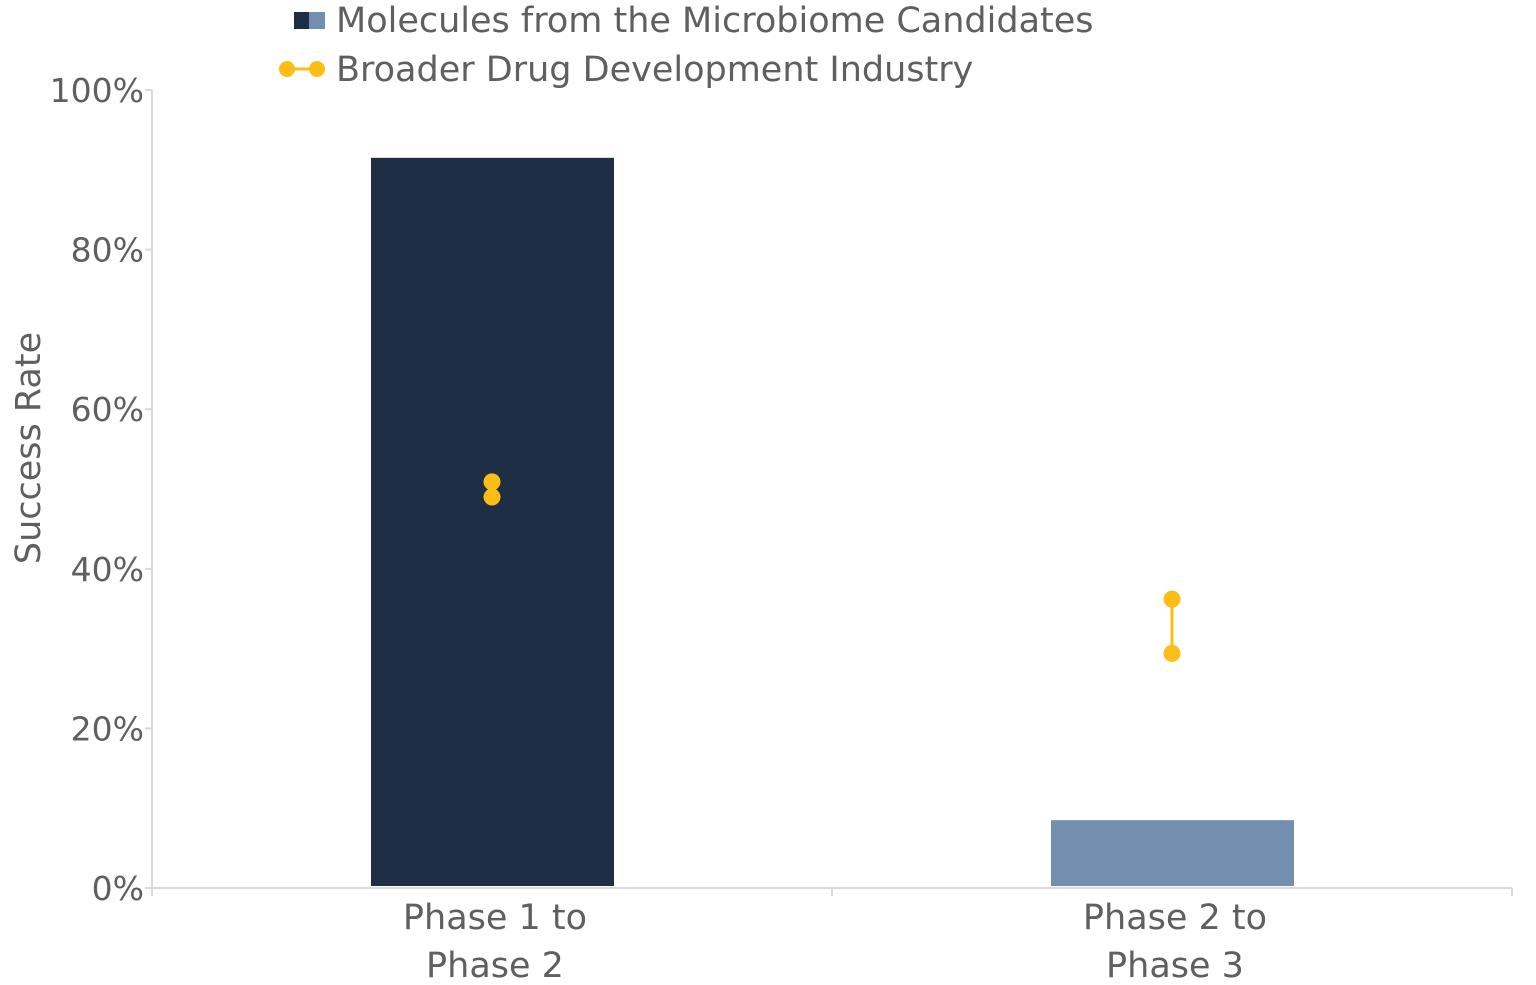  I want to click on x-tick-label: Phase 1 to, so click(495, 918).